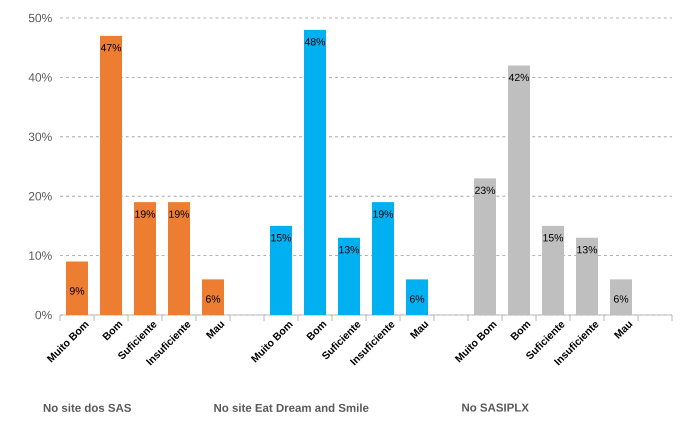 This screenshot has width=680, height=421. I want to click on y-tick-label: 50%, so click(40, 18).